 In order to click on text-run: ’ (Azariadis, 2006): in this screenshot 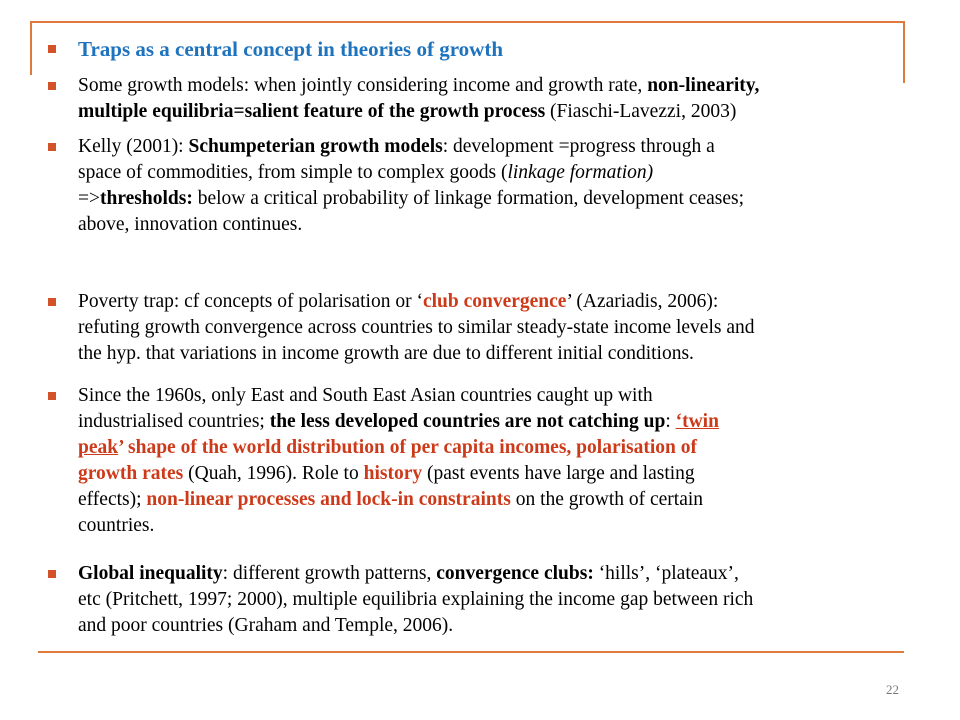, I will do `click(642, 301)`.